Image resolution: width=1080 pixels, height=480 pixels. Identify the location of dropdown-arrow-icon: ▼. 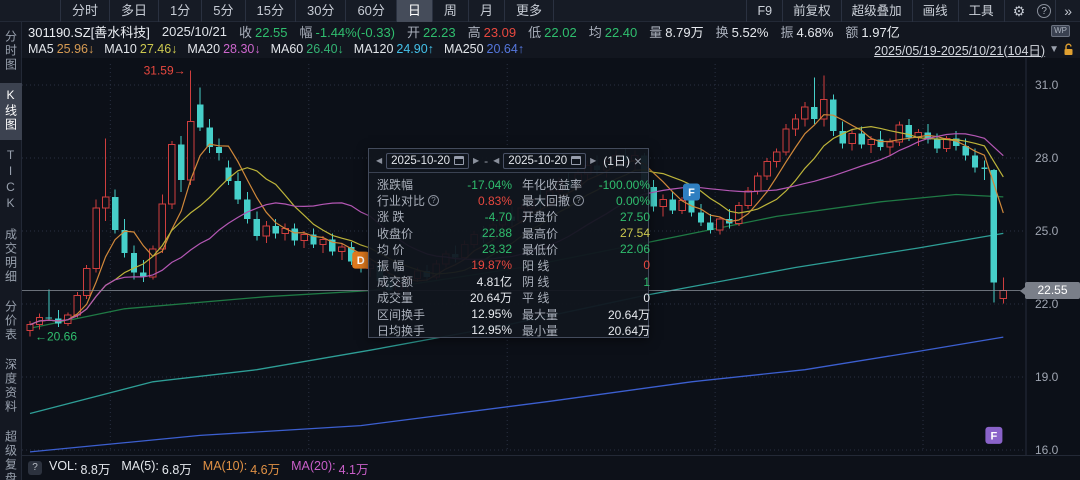
(1054, 49).